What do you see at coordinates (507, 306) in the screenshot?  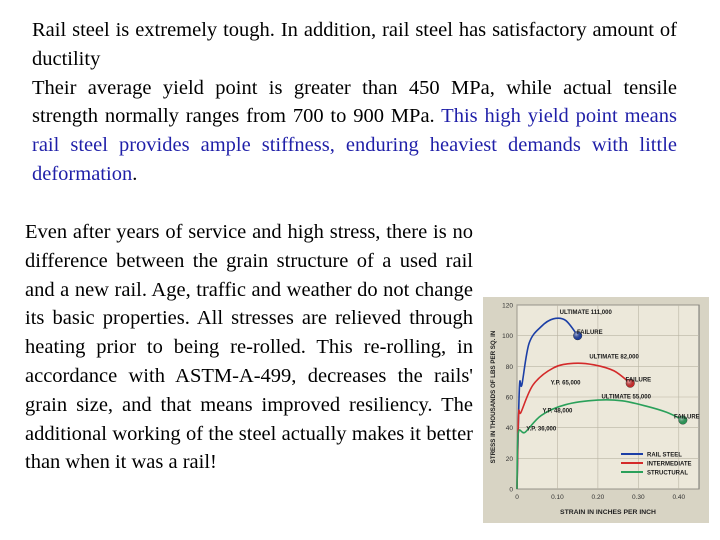 I see `y-tick-label: 120` at bounding box center [507, 306].